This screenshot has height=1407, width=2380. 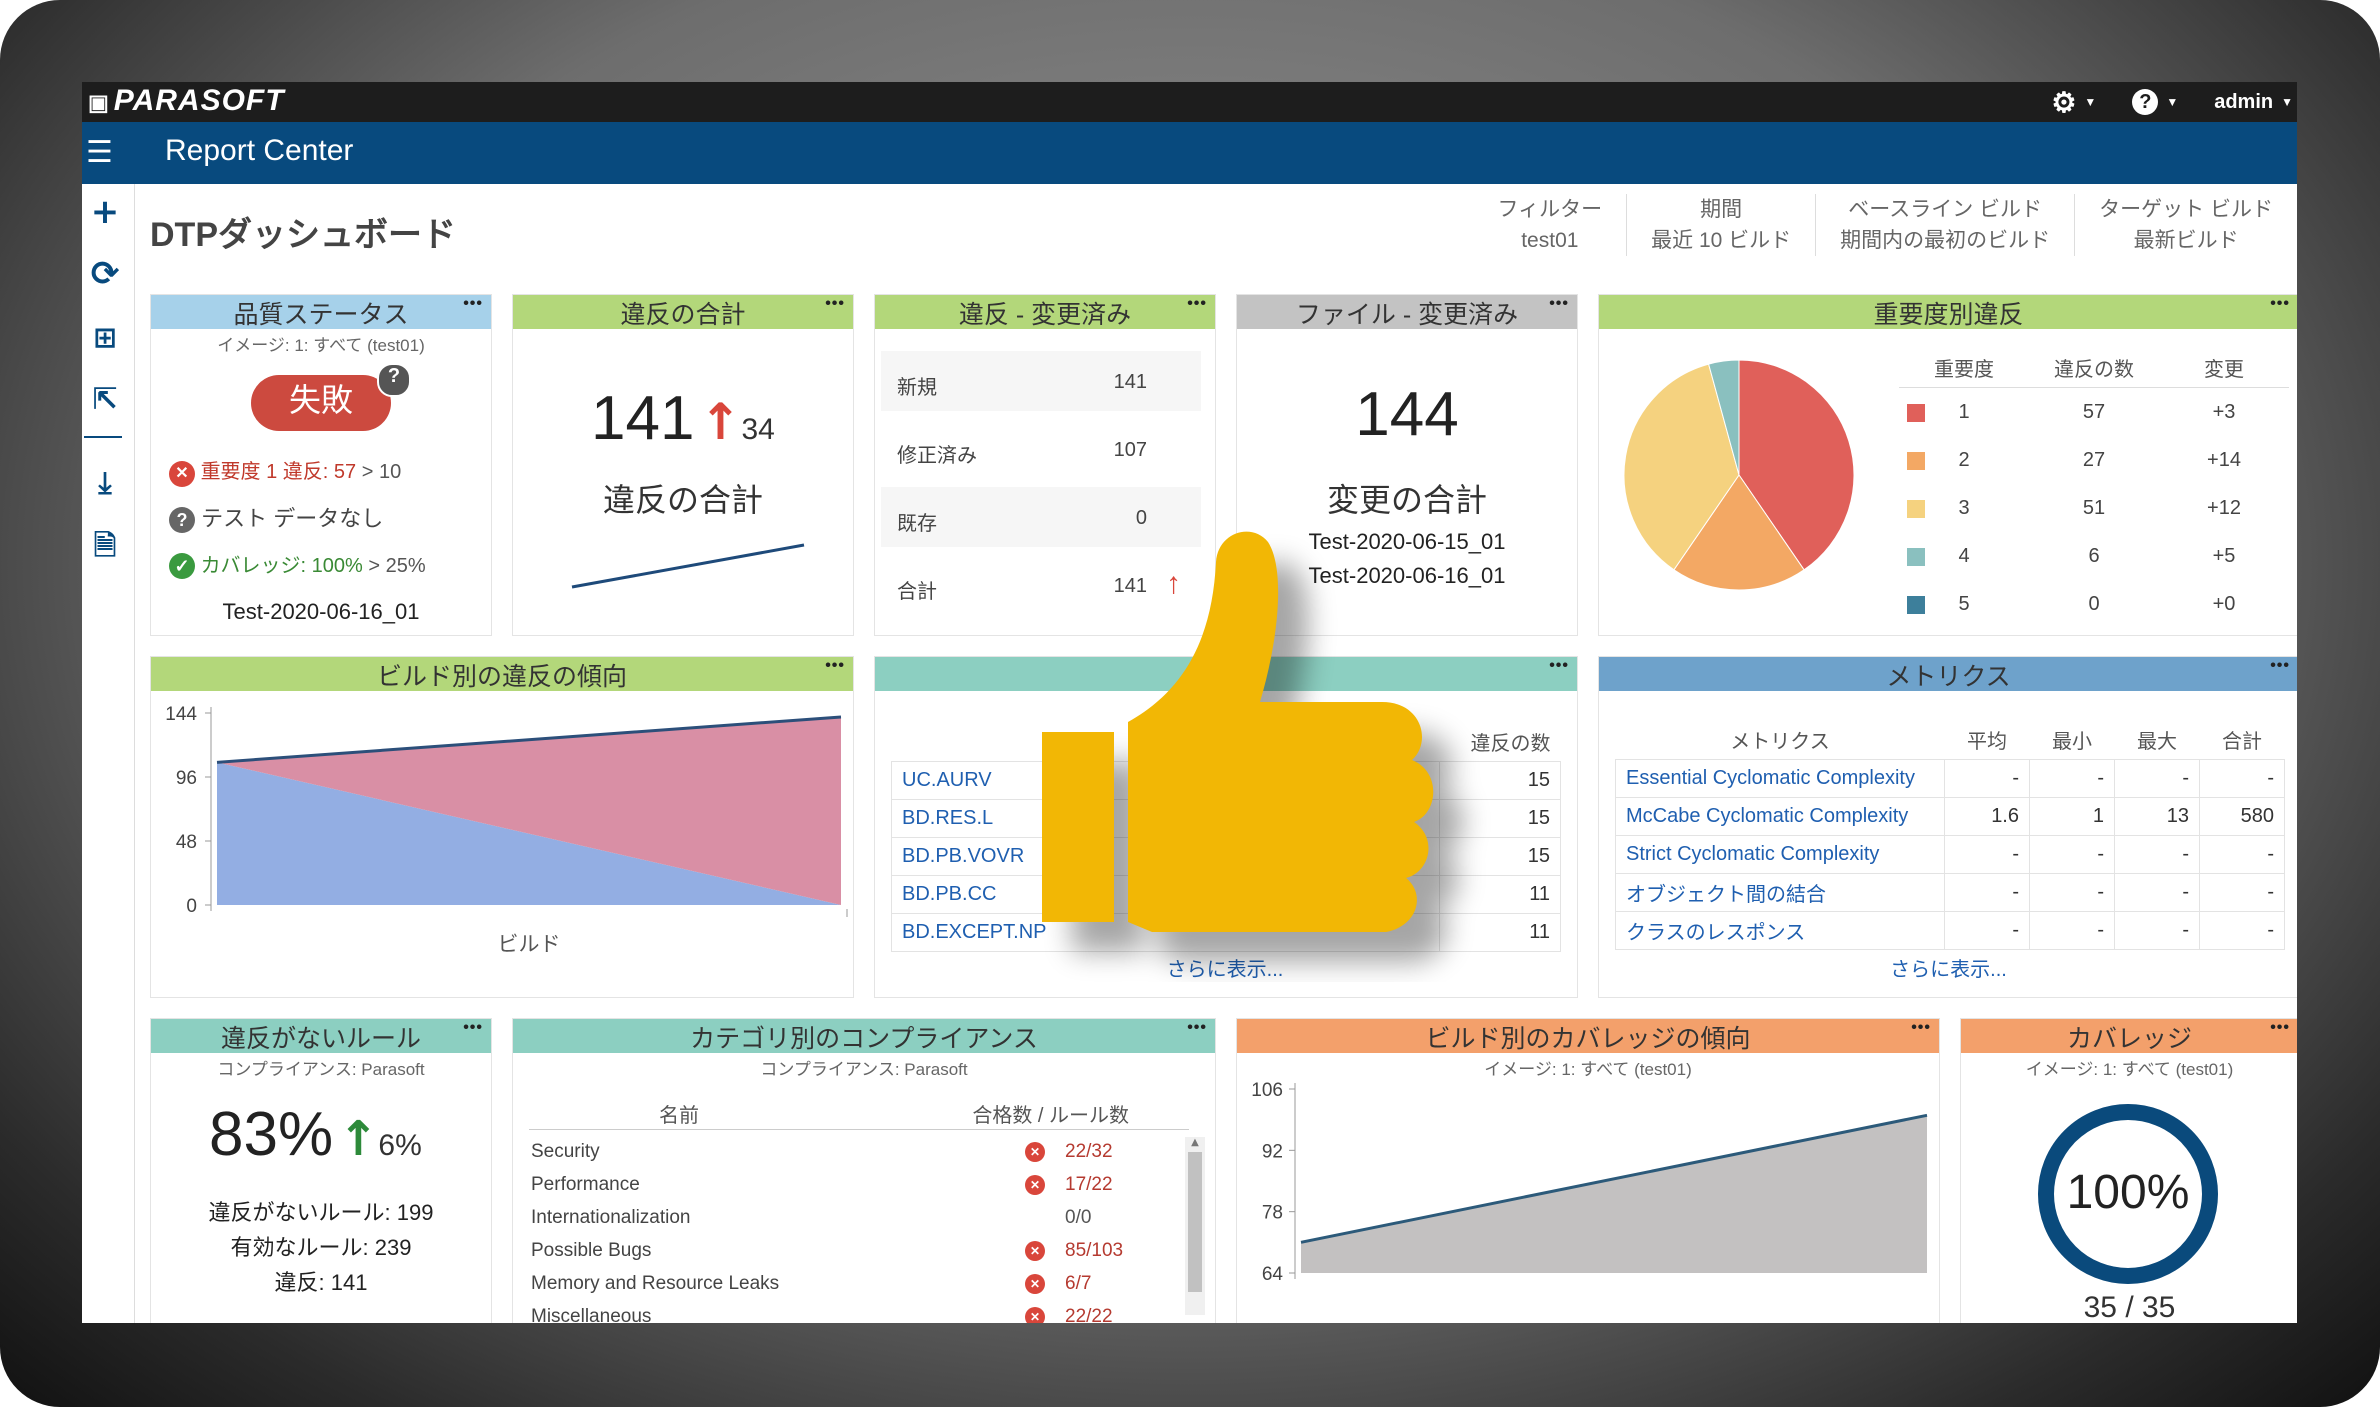 What do you see at coordinates (811, 1217) in the screenshot?
I see `list-item: Internationalization 0/0` at bounding box center [811, 1217].